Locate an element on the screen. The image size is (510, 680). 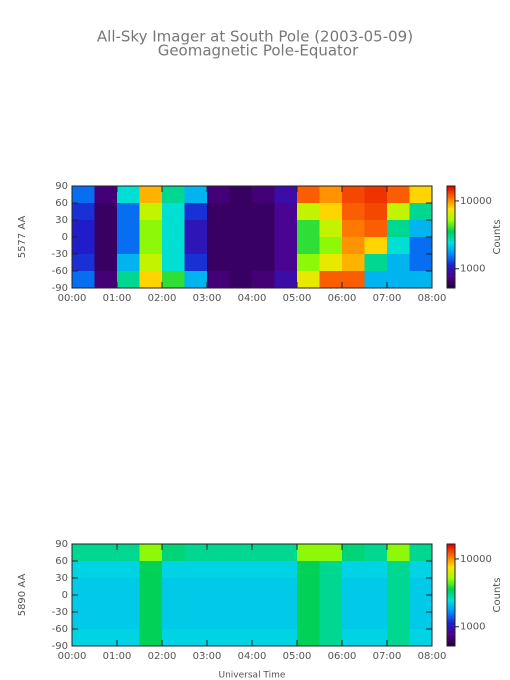
y-tick-label: -30 is located at coordinates (60, 612).